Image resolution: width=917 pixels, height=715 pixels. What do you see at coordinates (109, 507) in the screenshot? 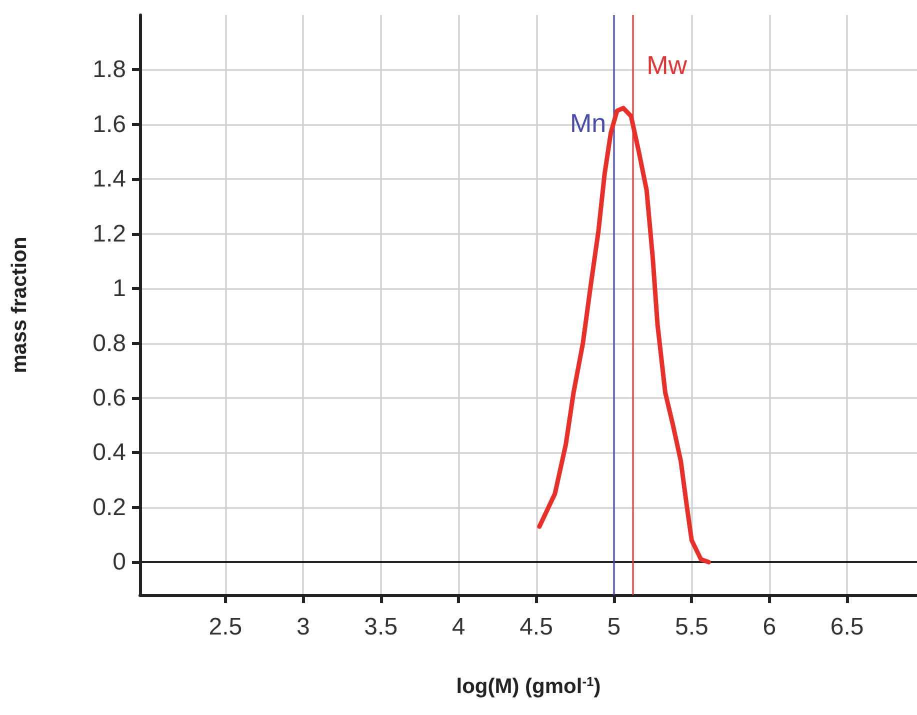
I see `y-tick-label: 0.2` at bounding box center [109, 507].